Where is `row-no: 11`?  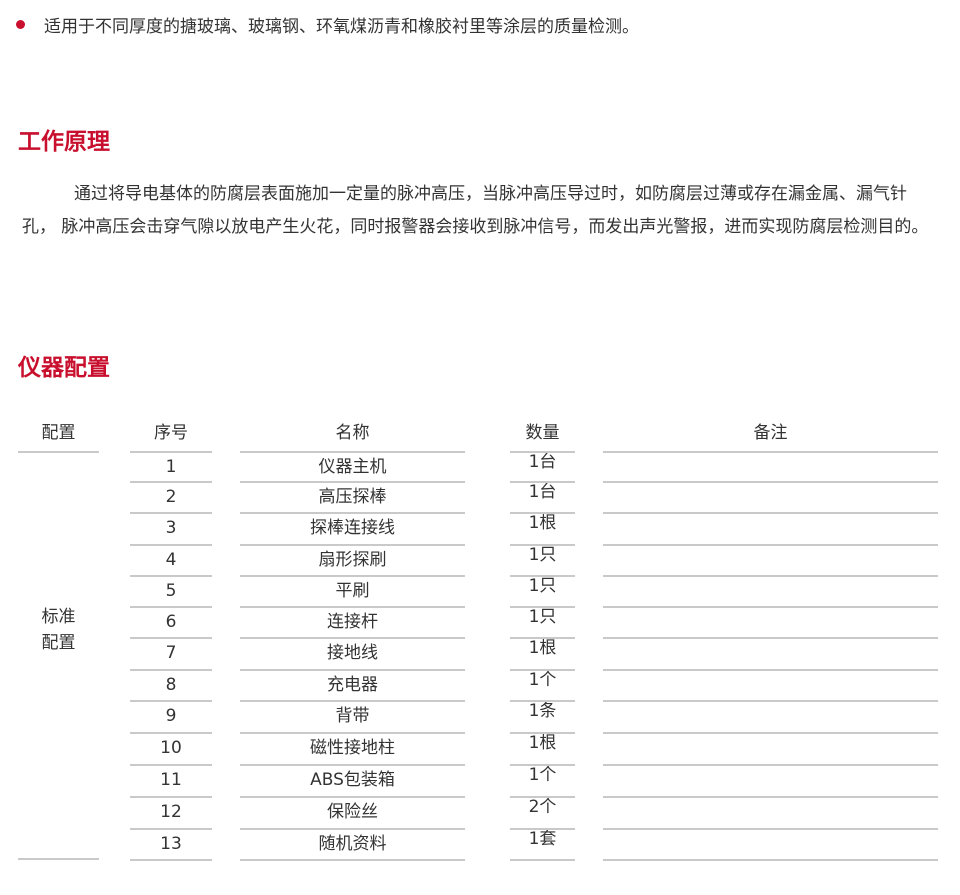
row-no: 11 is located at coordinates (171, 780).